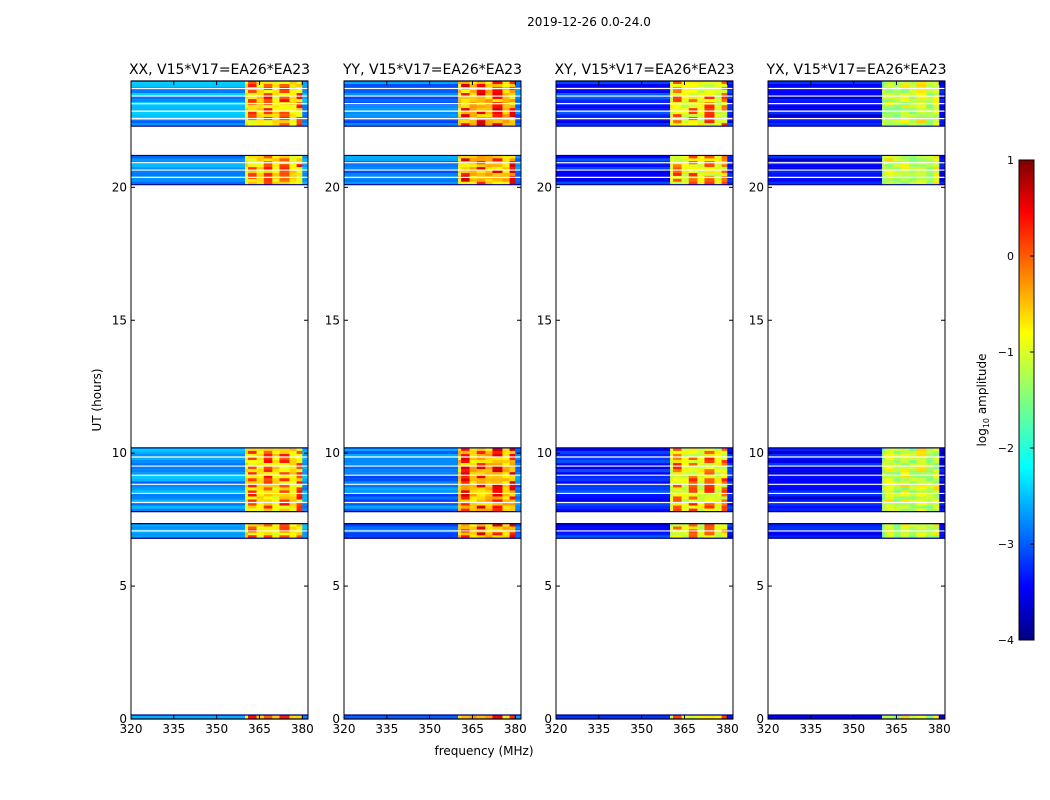 Image resolution: width=1050 pixels, height=800 pixels. Describe the element at coordinates (515, 729) in the screenshot. I see `x-tick-label: 380` at that location.